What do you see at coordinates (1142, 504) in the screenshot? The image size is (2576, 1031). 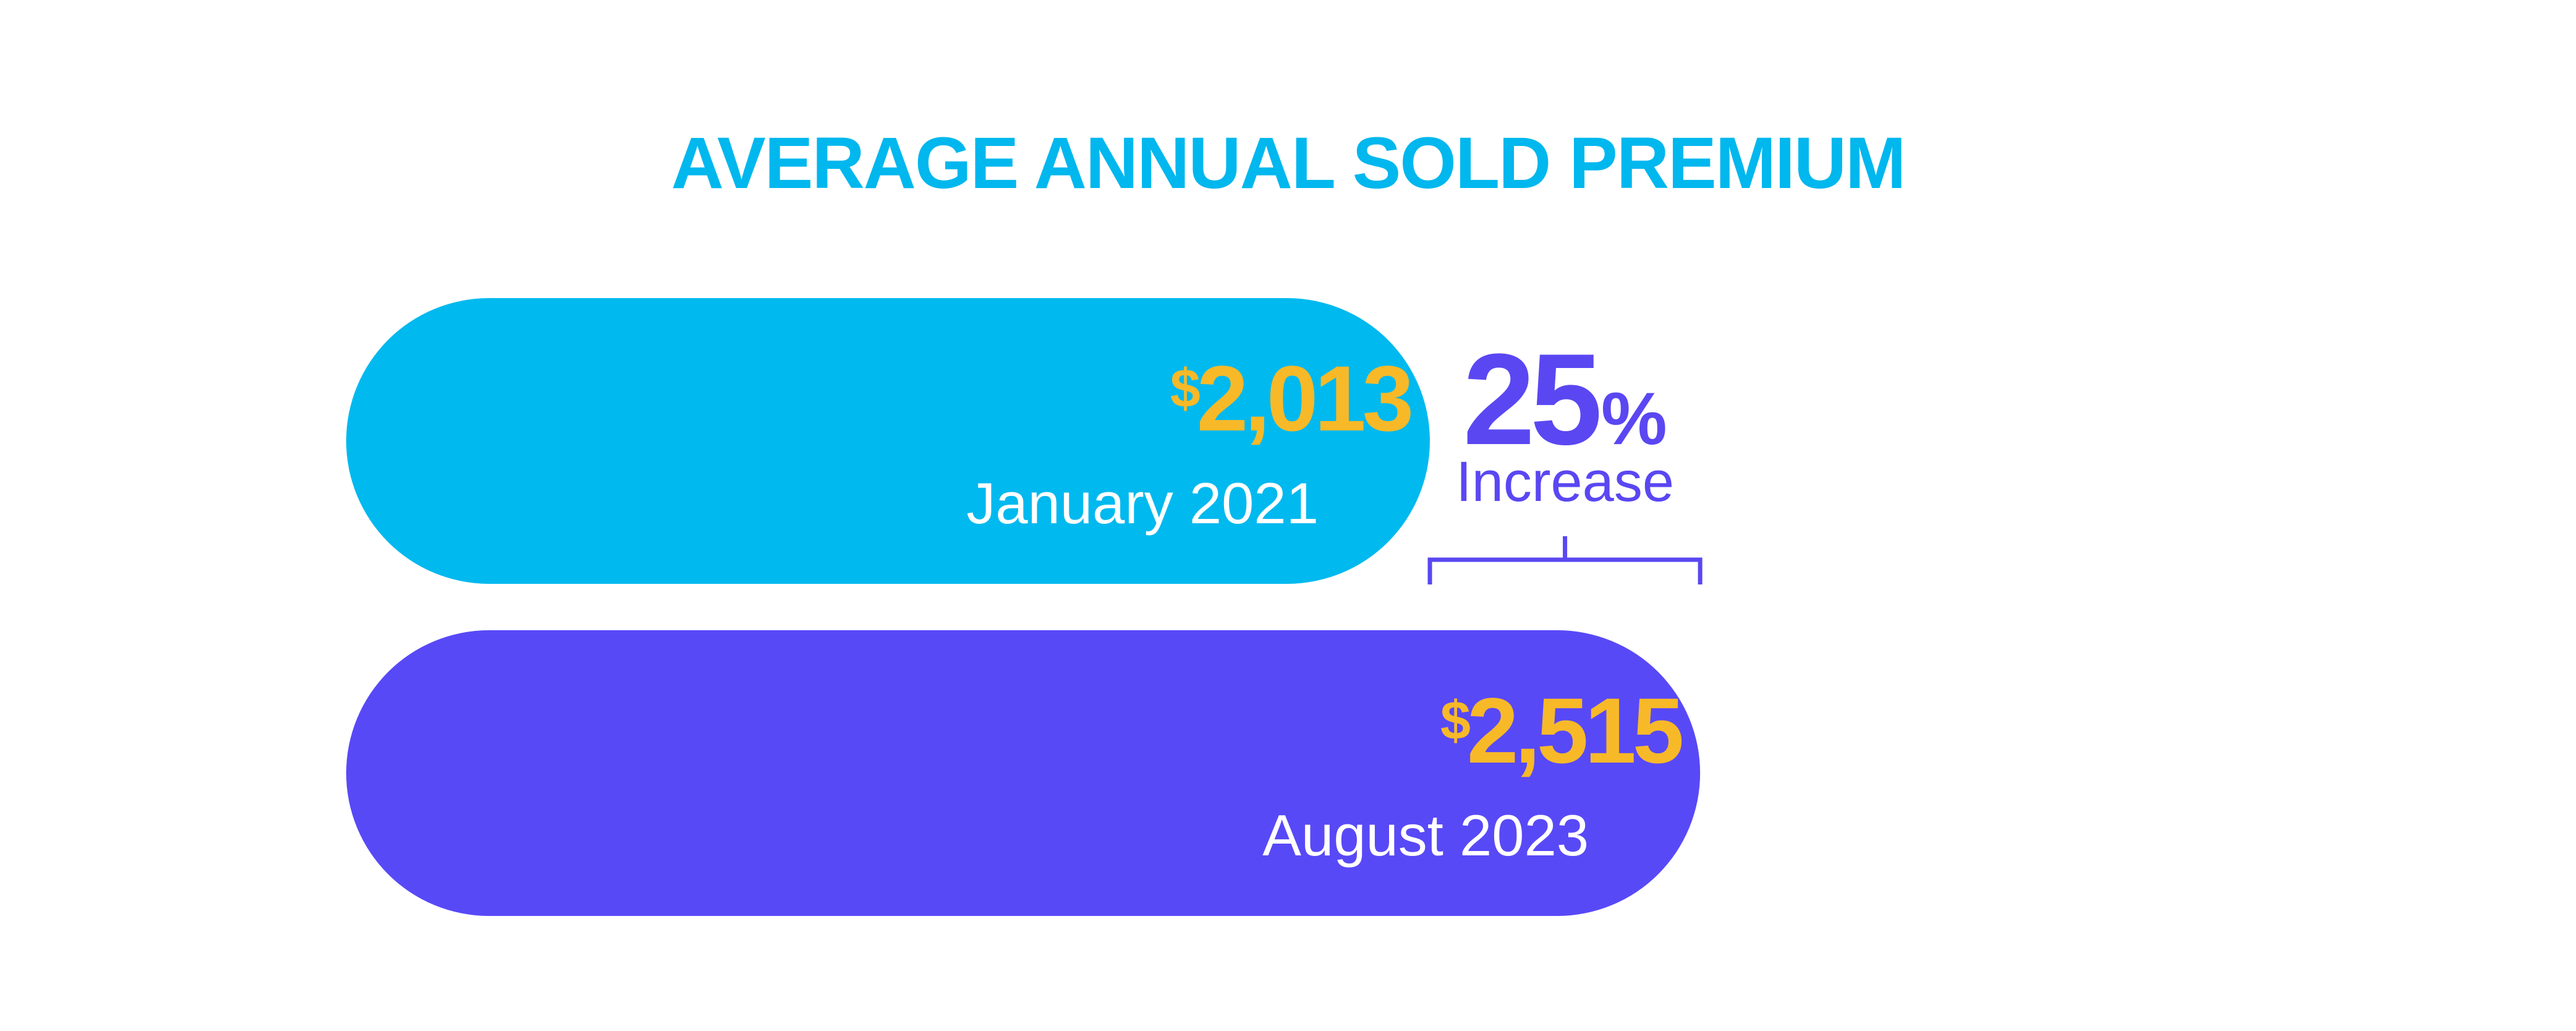 I see `bar-category-label: January 2021` at bounding box center [1142, 504].